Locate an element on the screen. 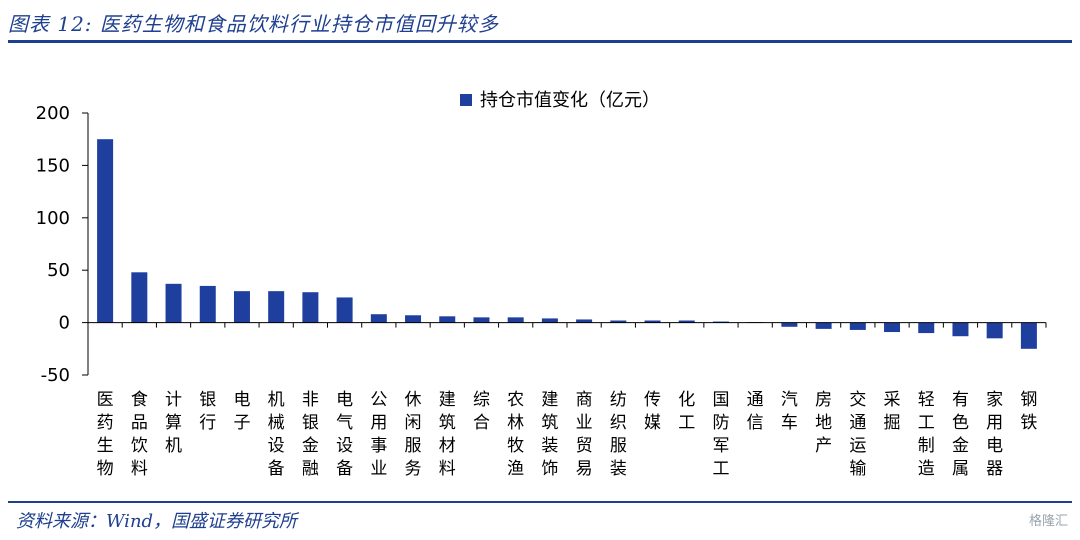  x-category-label: 轻工制造 is located at coordinates (926, 434).